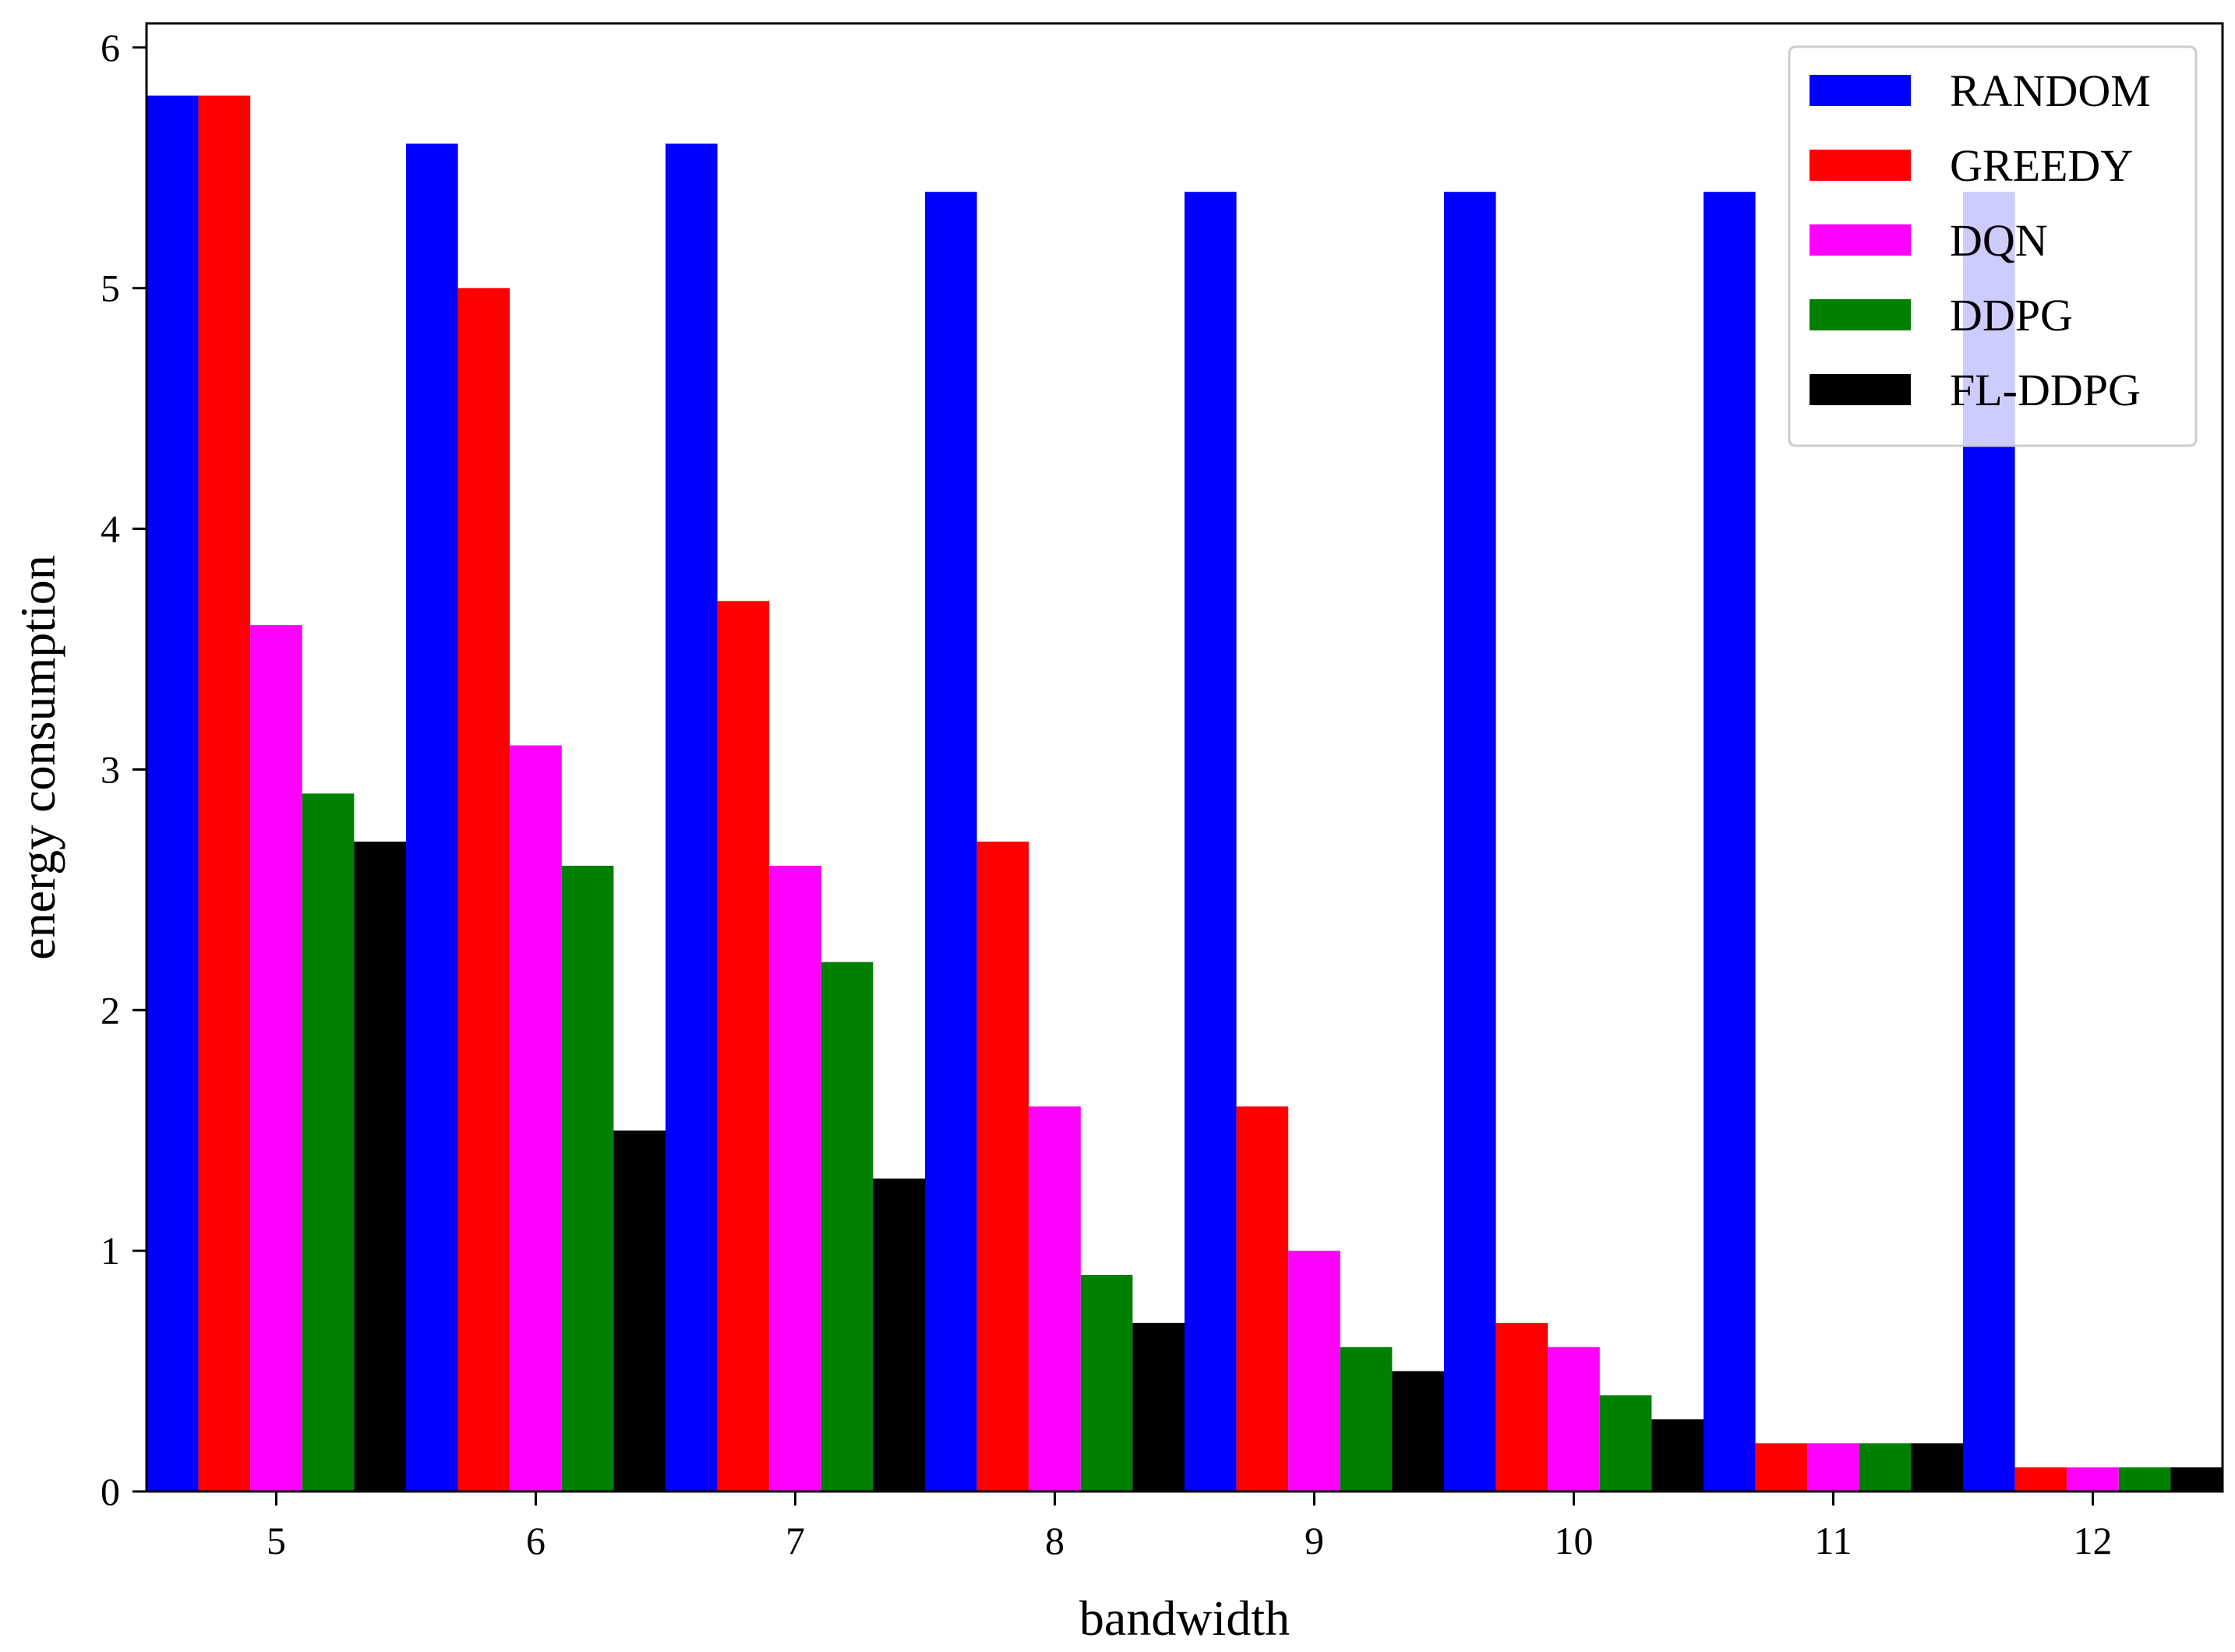 The image size is (2235, 1652). I want to click on y-tick-label: 5, so click(111, 288).